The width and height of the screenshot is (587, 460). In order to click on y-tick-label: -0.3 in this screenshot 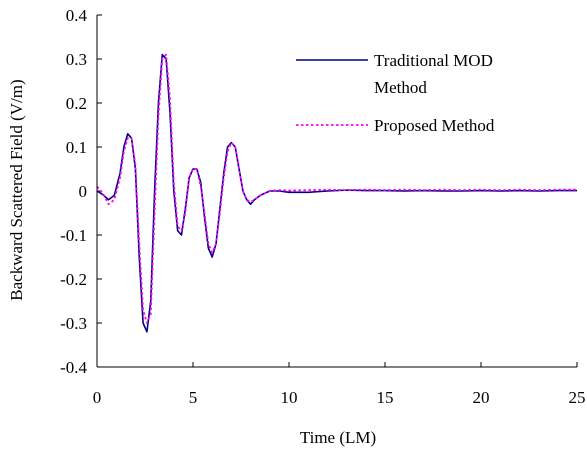, I will do `click(73, 323)`.